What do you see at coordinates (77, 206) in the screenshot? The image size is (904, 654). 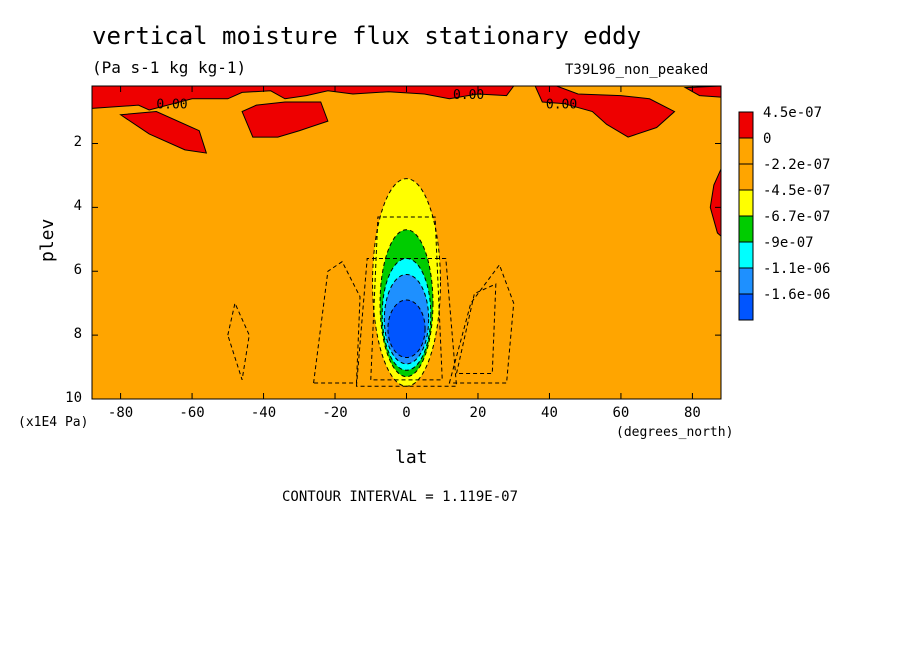 I see `y-tick-label: 4` at bounding box center [77, 206].